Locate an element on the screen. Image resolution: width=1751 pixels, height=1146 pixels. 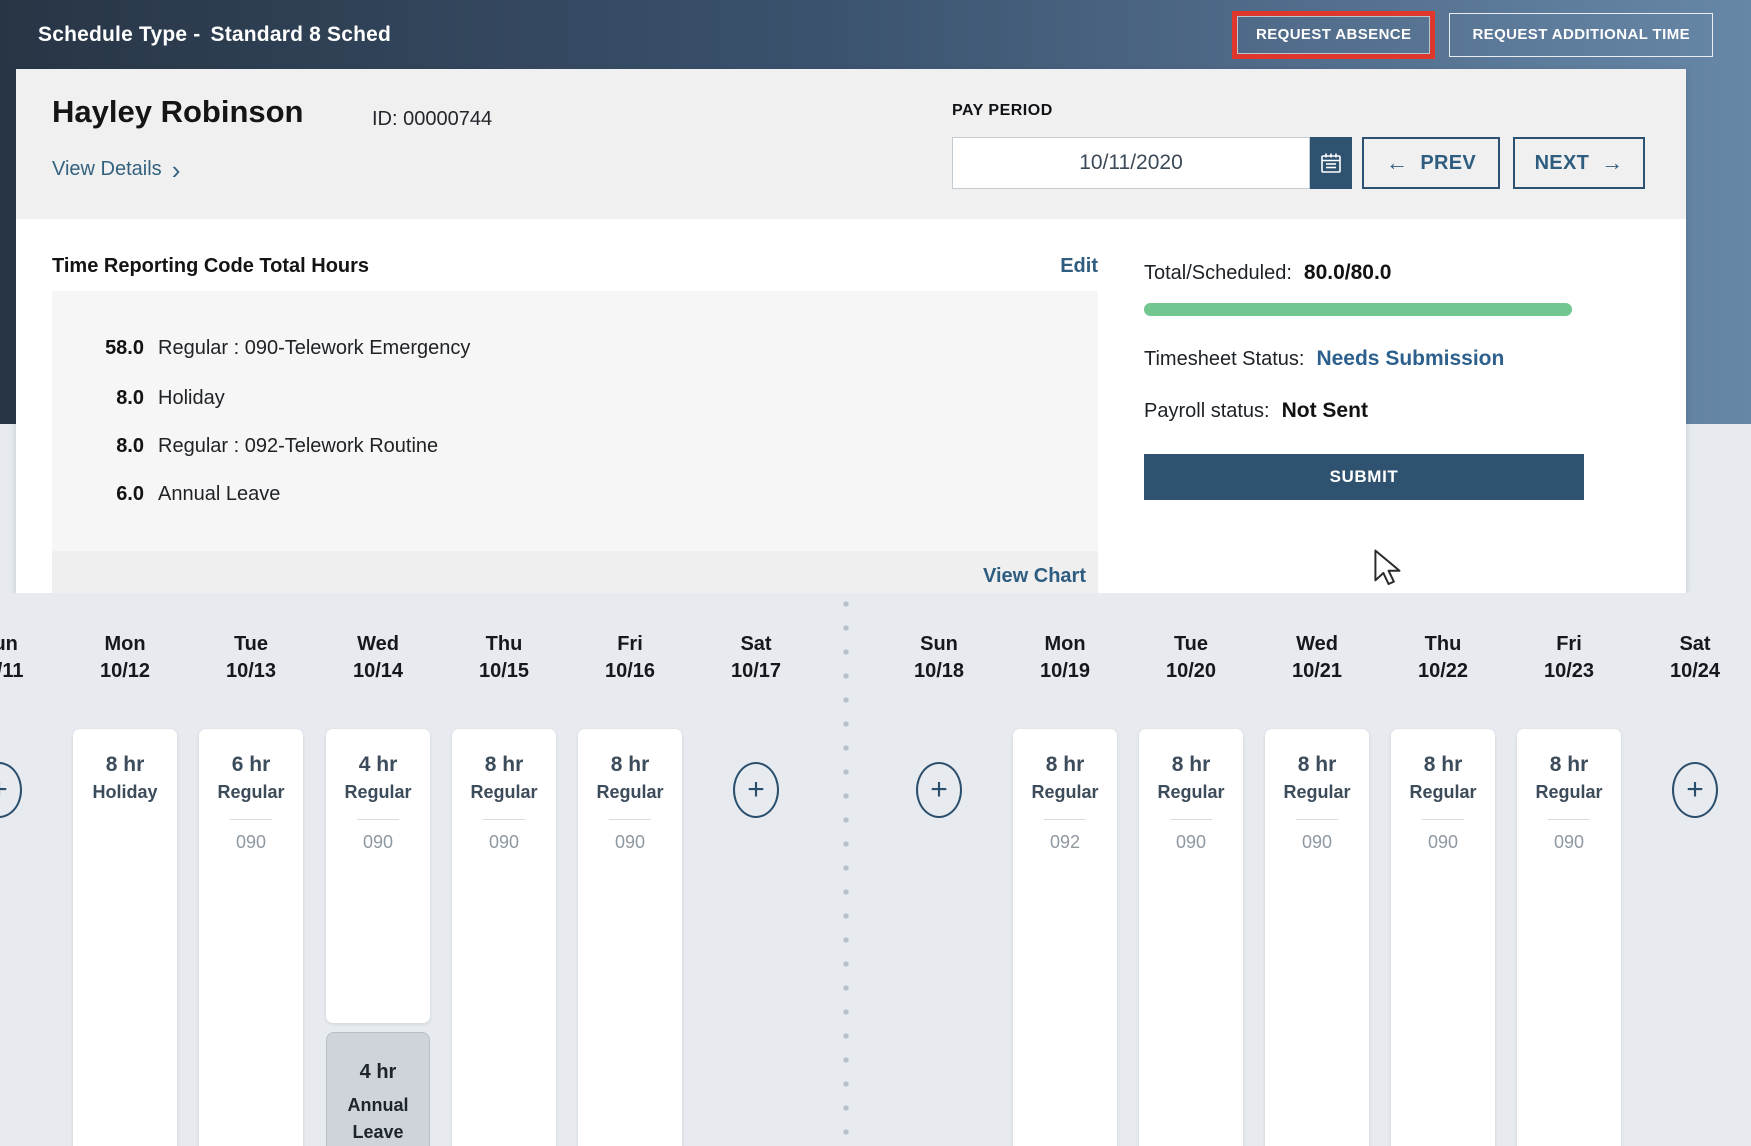
schedule-entry-card: 8 hr Holiday is located at coordinates (125, 937).